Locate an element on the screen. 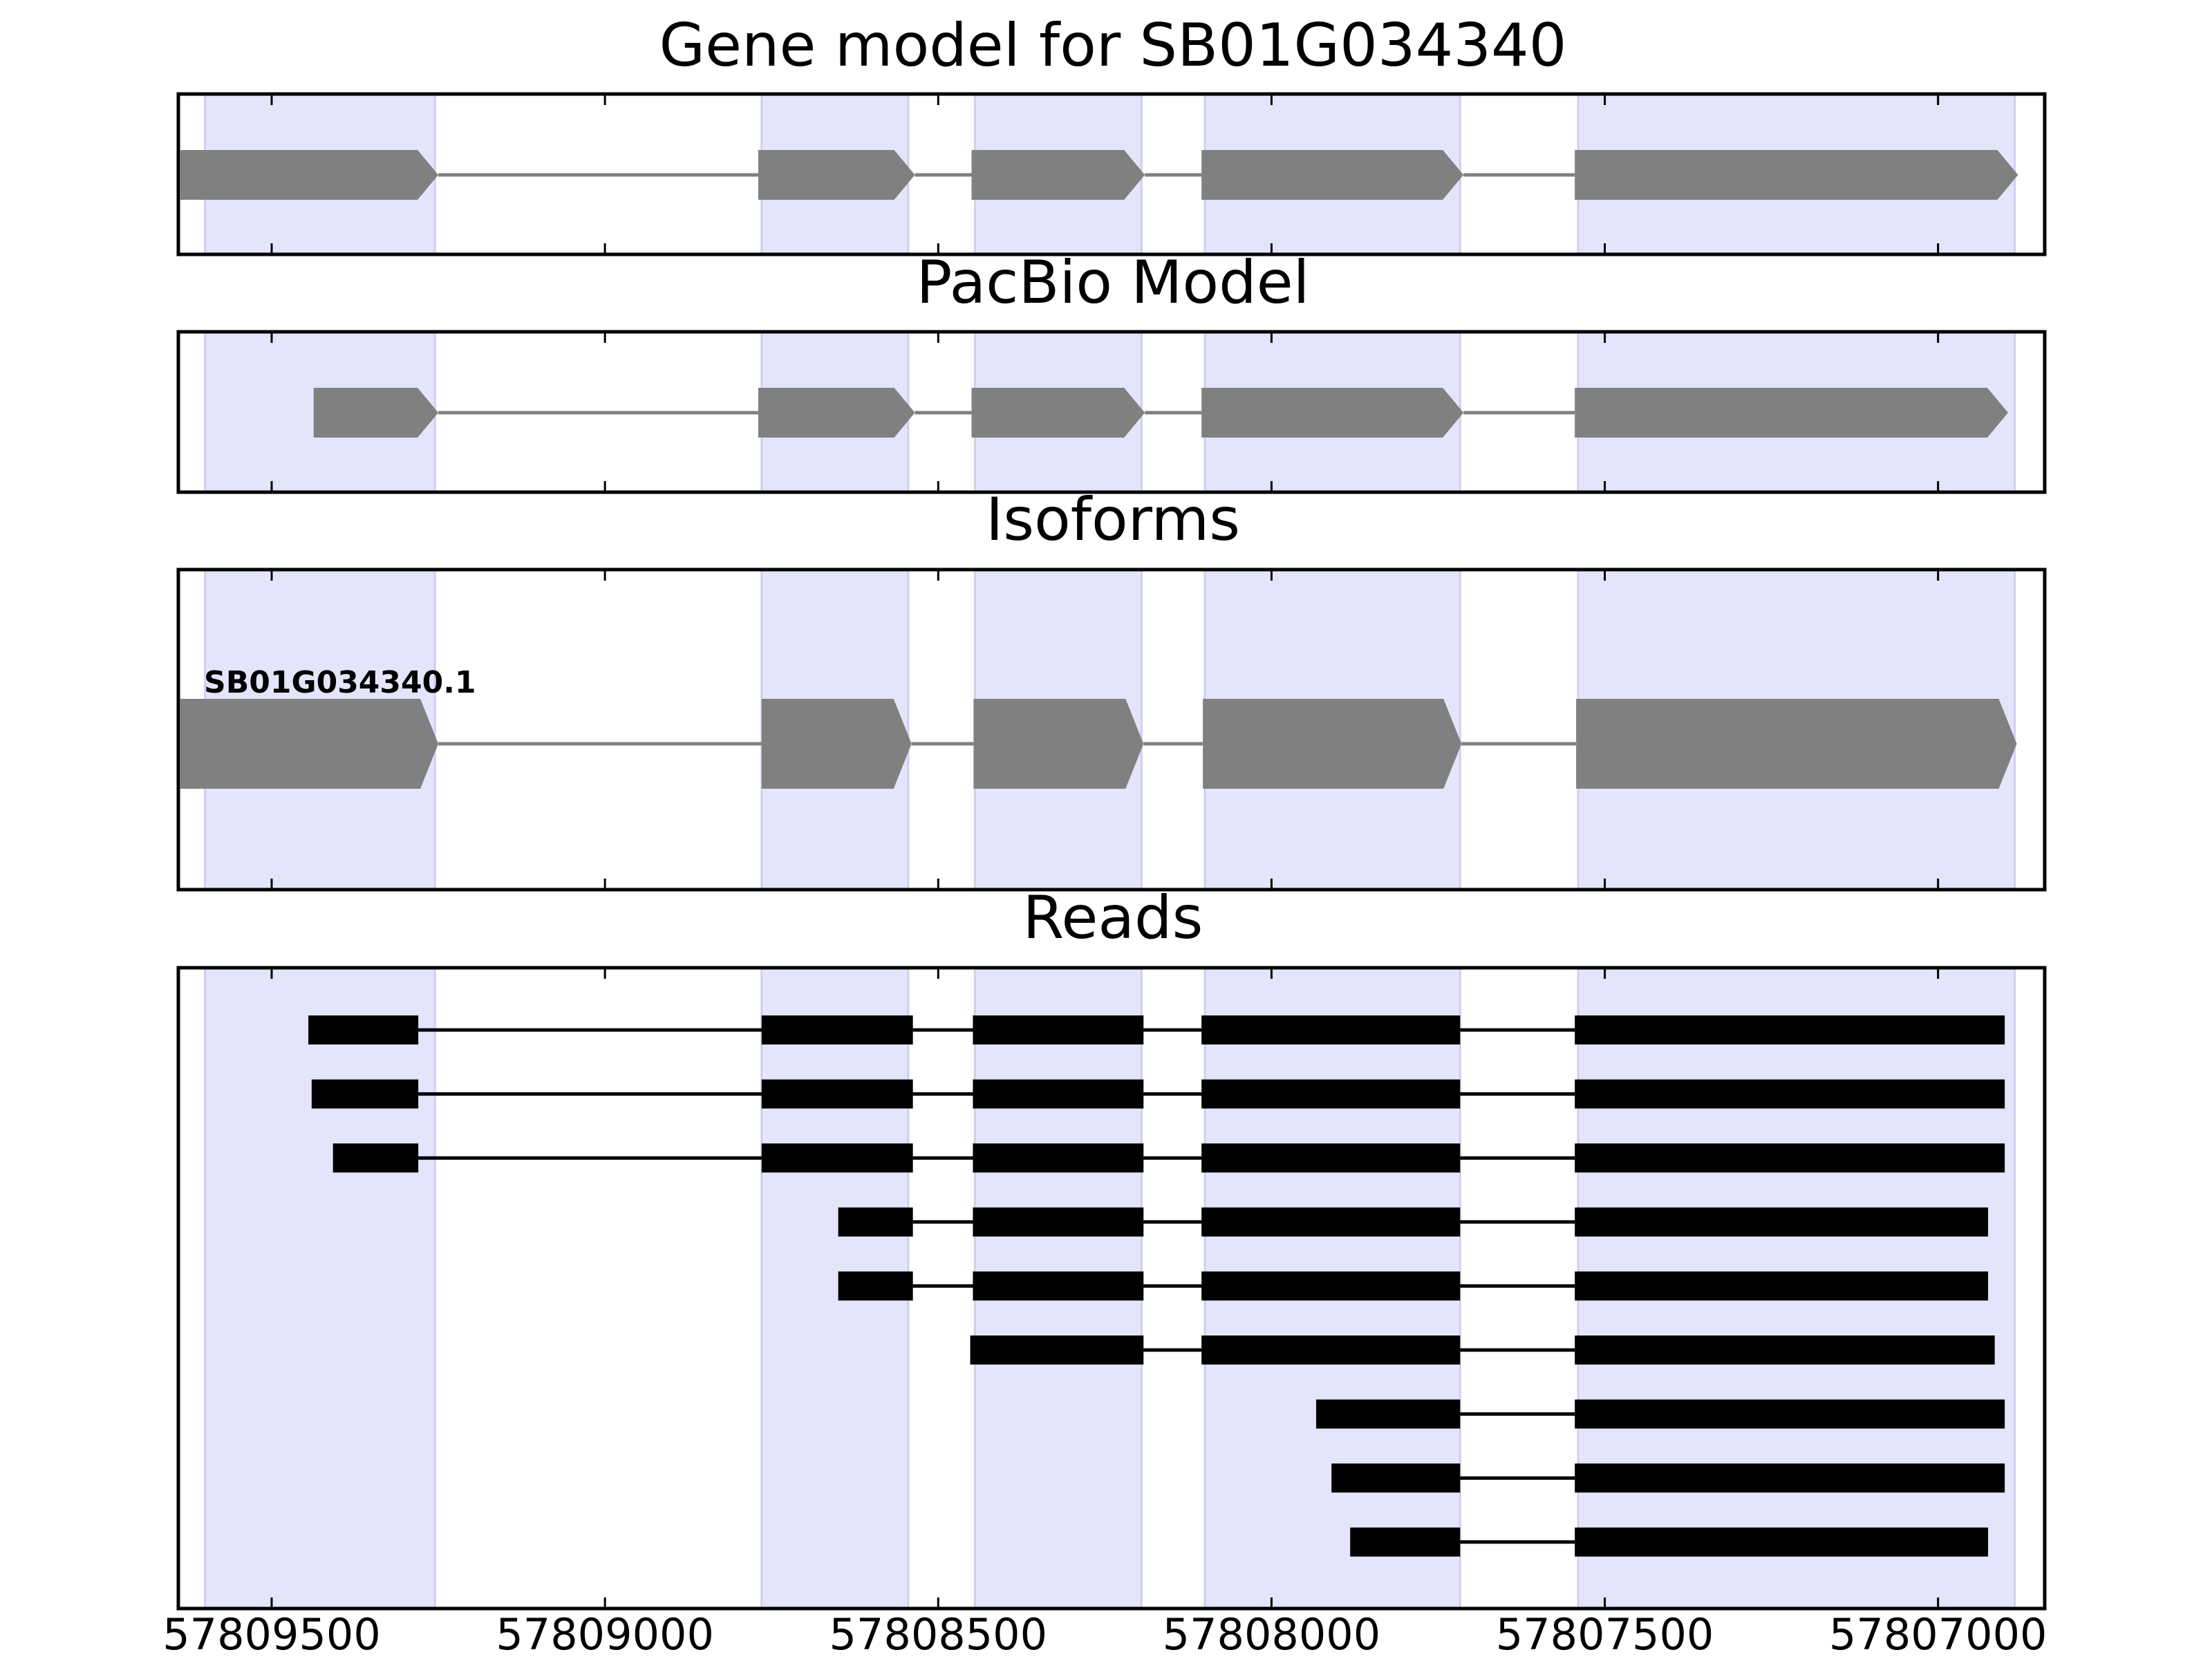 This screenshot has width=2212, height=1659. exon-region-shade is located at coordinates (320, 1288).